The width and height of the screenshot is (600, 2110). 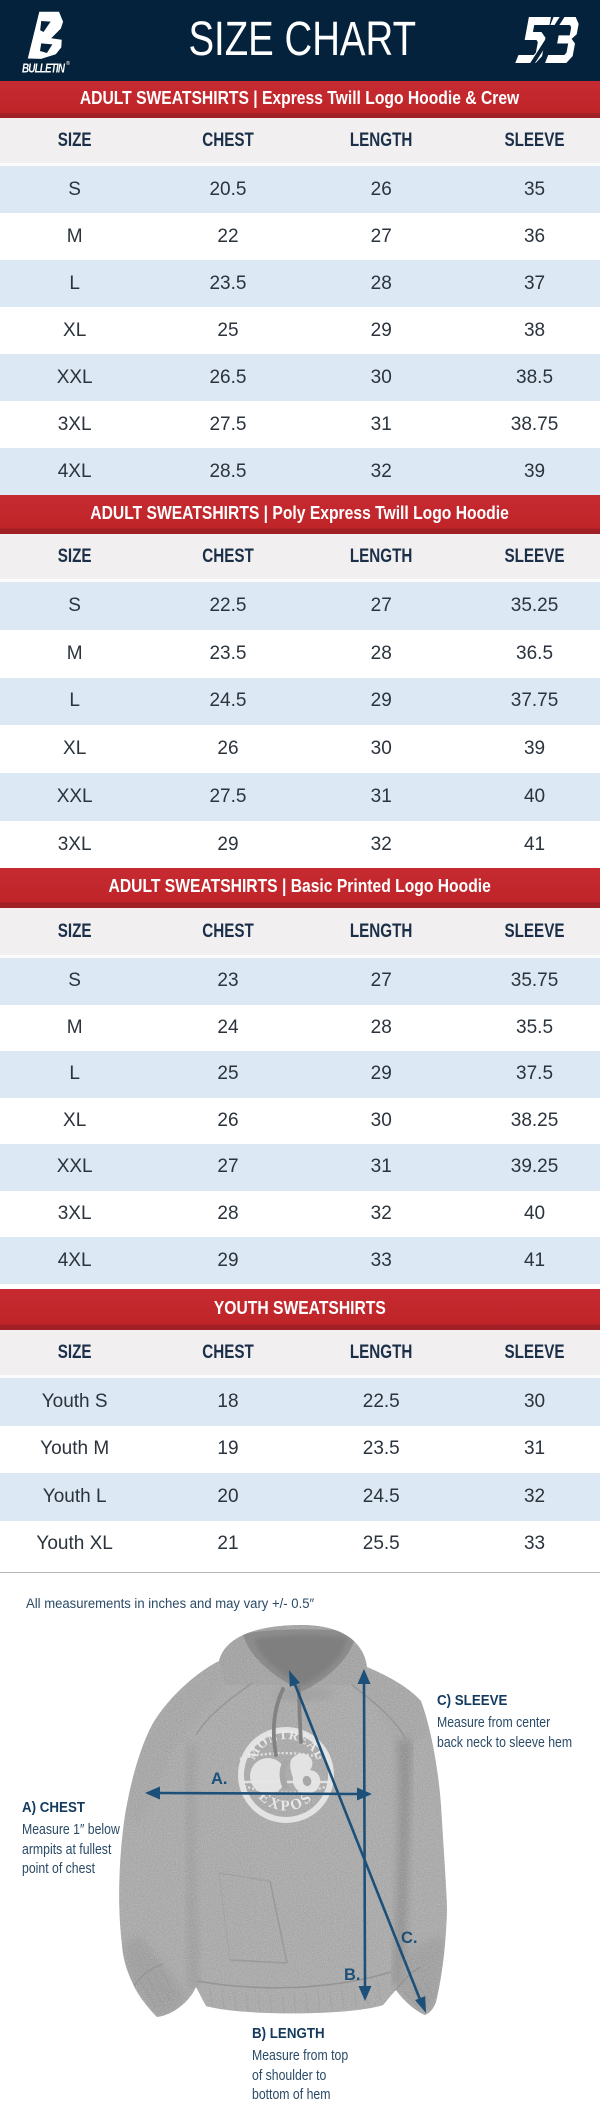 I want to click on svg-text: B., so click(x=352, y=1975).